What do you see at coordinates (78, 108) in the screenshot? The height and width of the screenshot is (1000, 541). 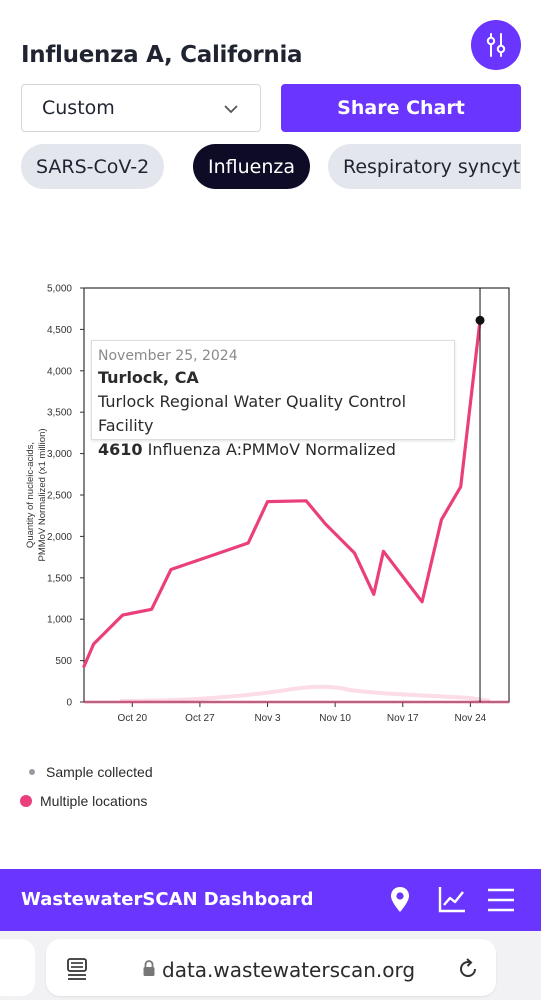 I see `date-range-value: Custom` at bounding box center [78, 108].